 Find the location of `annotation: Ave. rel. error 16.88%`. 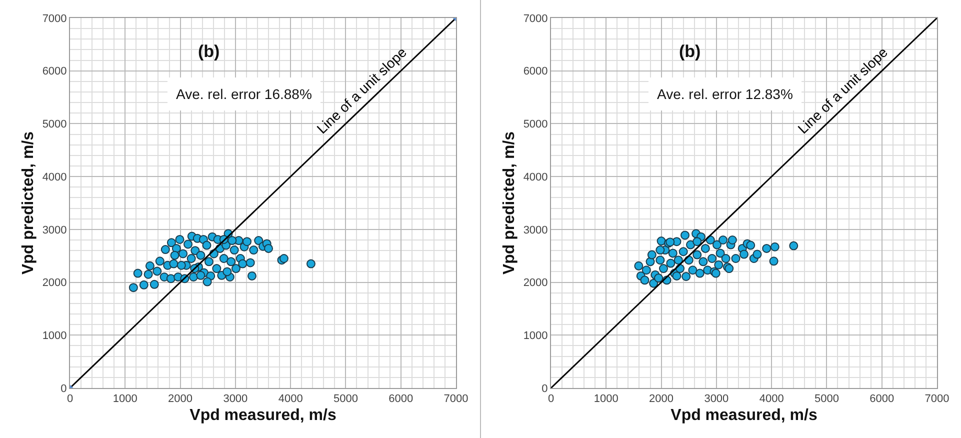

annotation: Ave. rel. error 16.88% is located at coordinates (244, 94).